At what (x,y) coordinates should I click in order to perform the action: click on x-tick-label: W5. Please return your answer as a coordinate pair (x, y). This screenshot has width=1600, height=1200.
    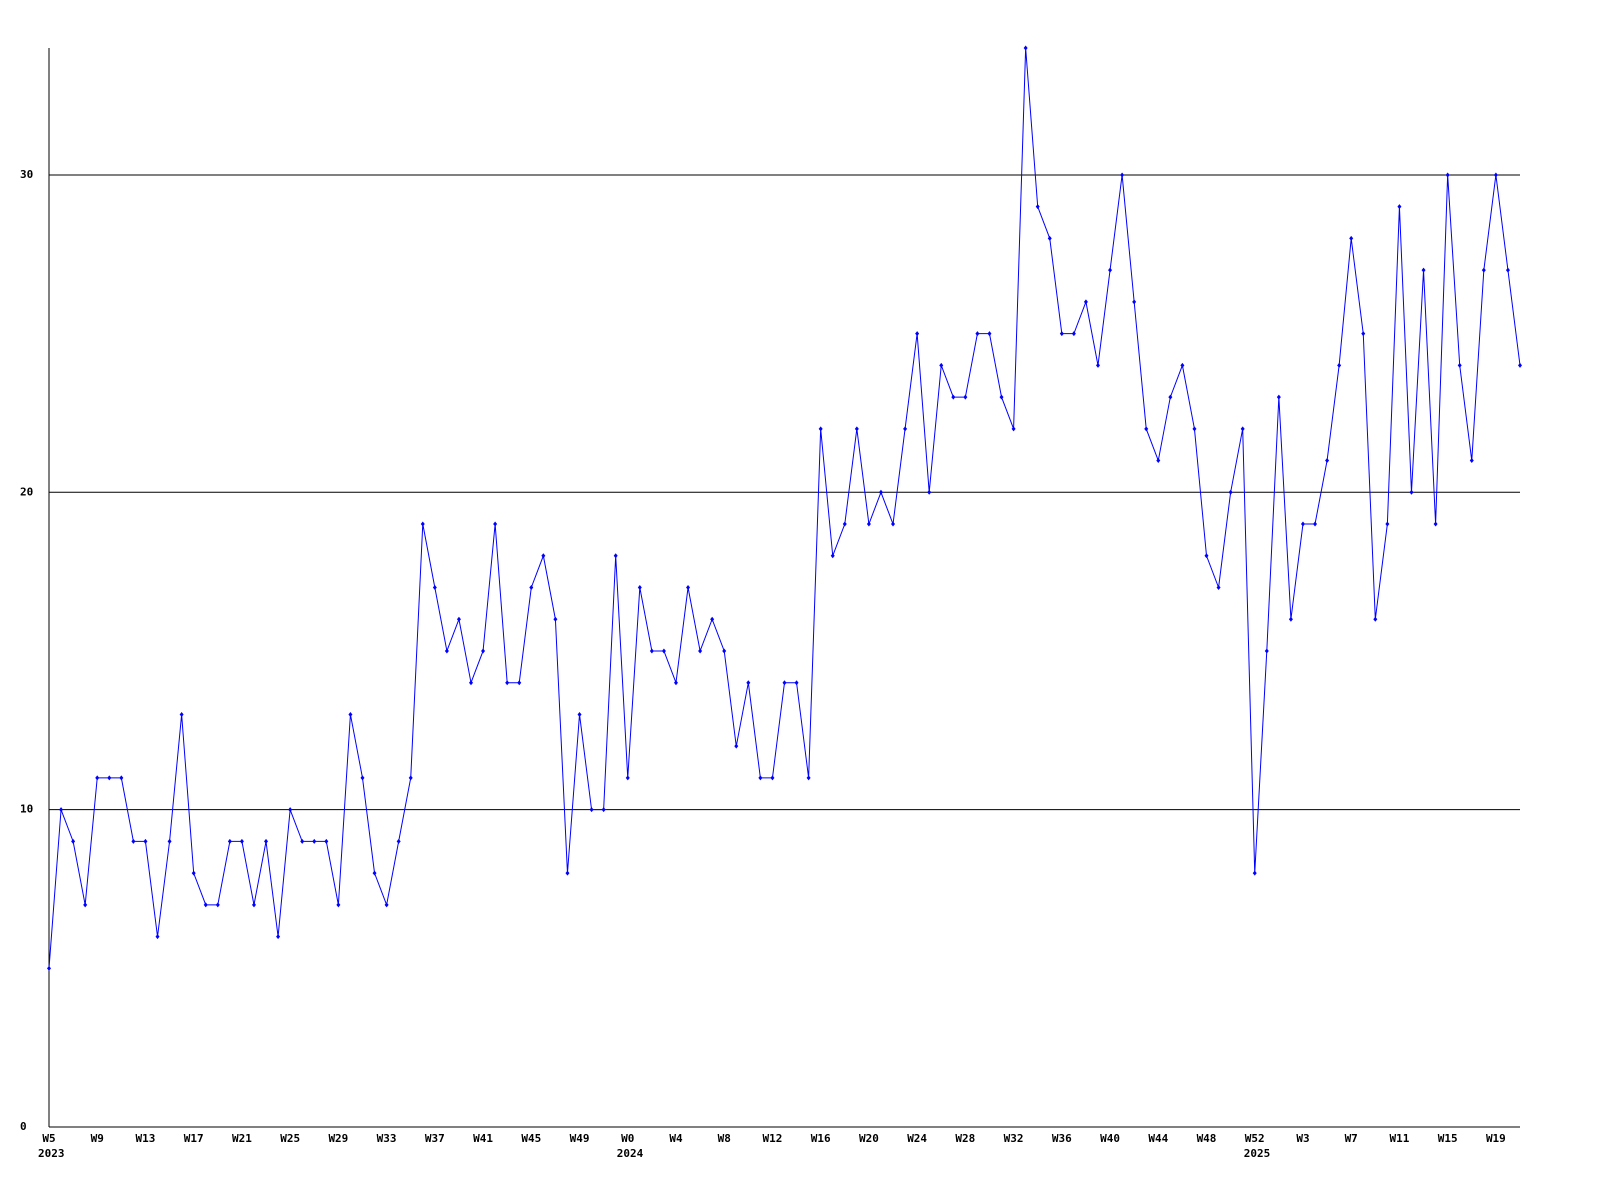
    Looking at the image, I should click on (48, 1138).